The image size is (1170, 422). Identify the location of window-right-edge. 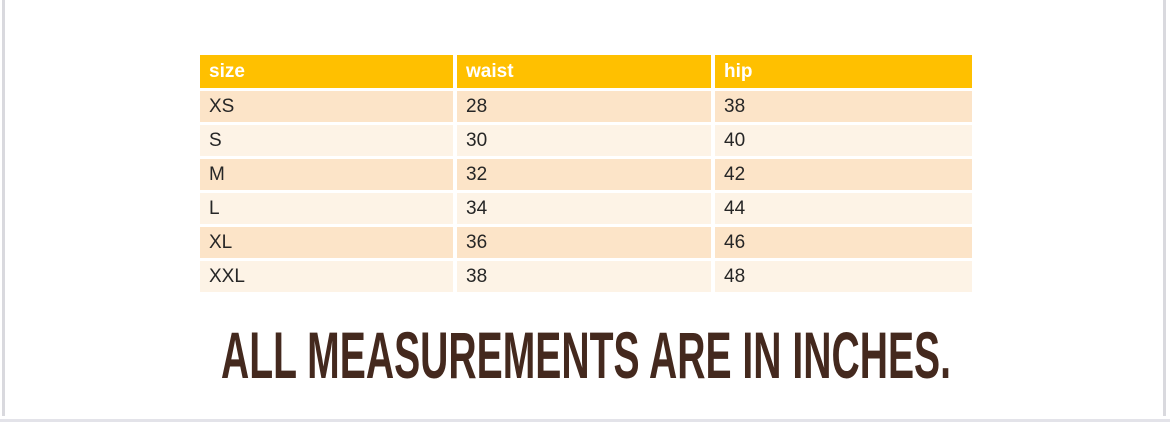
(1164, 208).